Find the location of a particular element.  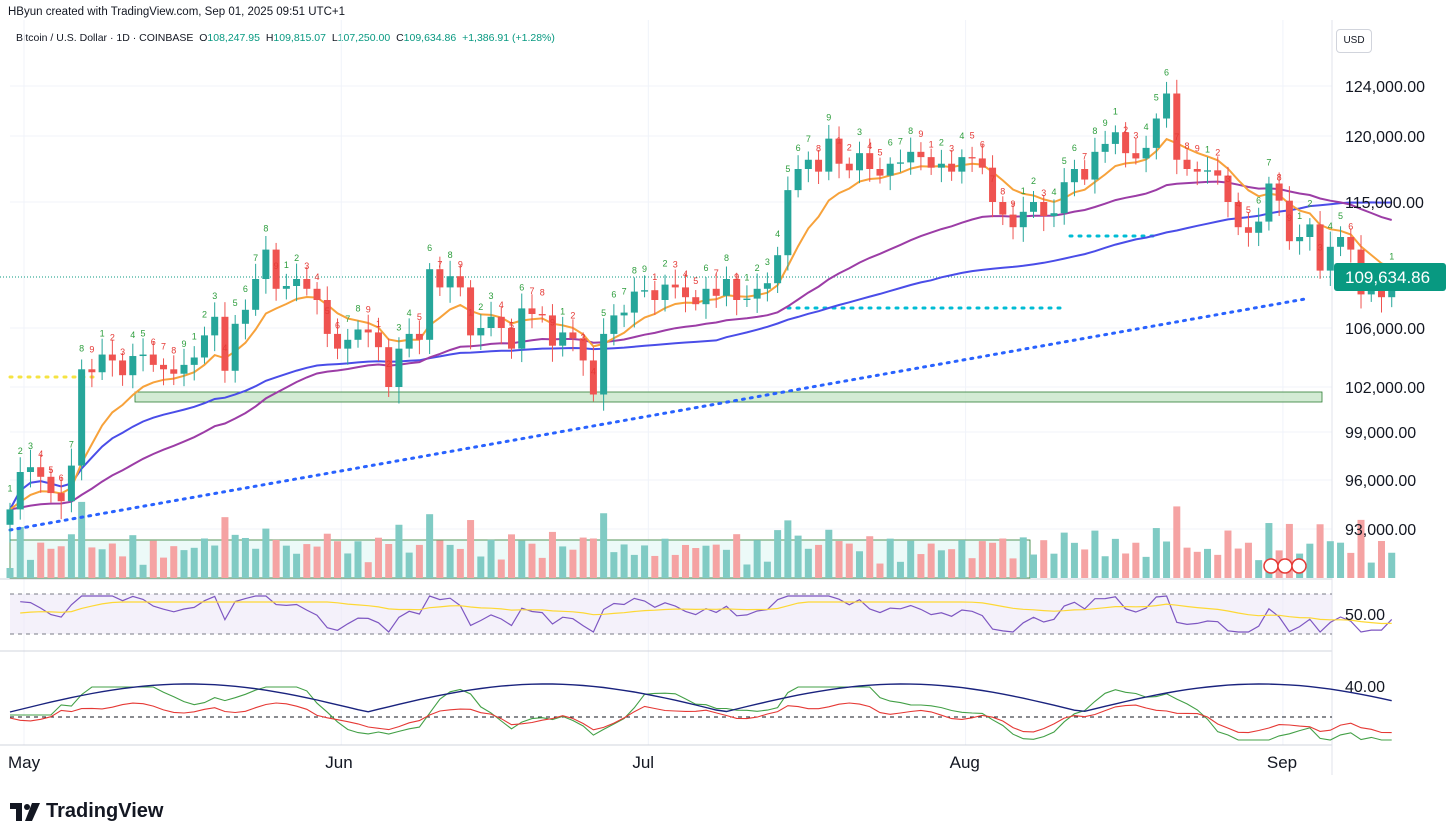

currency-button: USD is located at coordinates (1354, 41).